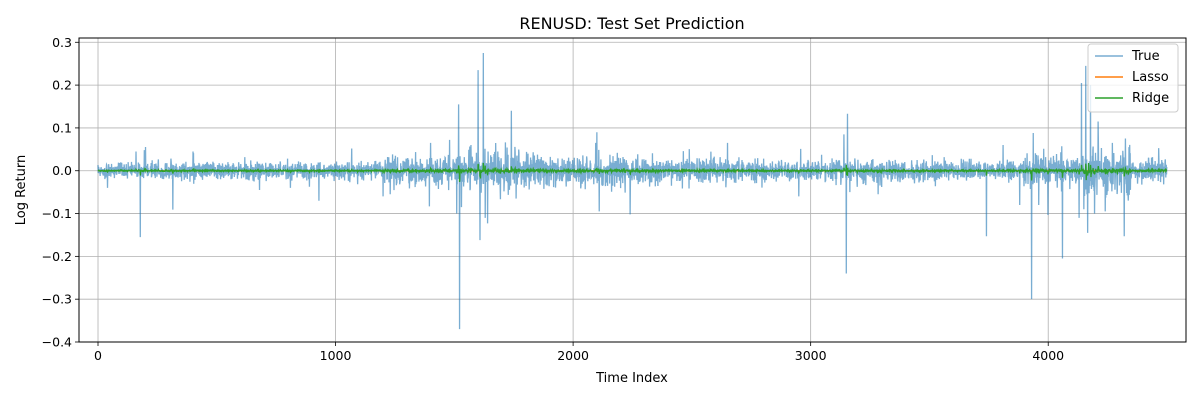  Describe the element at coordinates (98, 355) in the screenshot. I see `x-tick-label: 0` at that location.